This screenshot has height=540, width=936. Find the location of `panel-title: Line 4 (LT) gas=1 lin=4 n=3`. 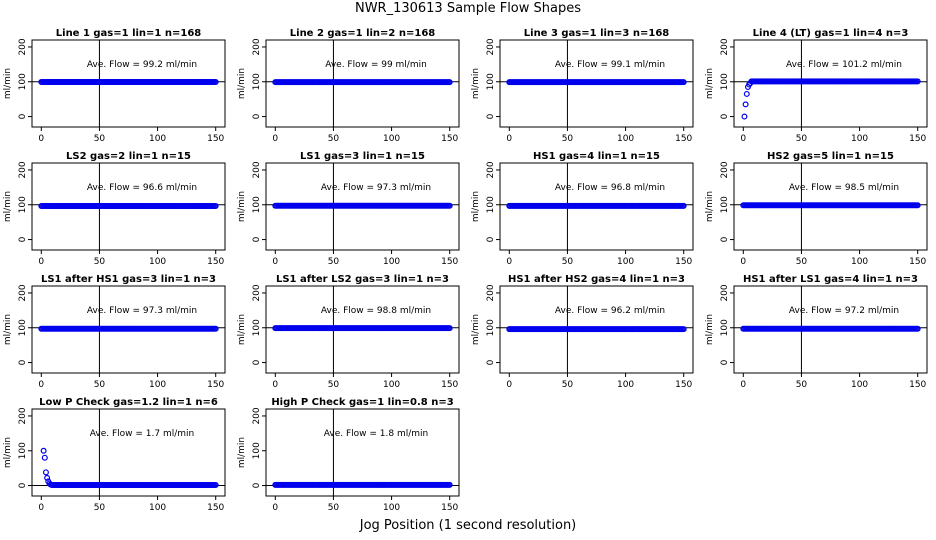

panel-title: Line 4 (LT) gas=1 lin=4 n=3 is located at coordinates (831, 33).